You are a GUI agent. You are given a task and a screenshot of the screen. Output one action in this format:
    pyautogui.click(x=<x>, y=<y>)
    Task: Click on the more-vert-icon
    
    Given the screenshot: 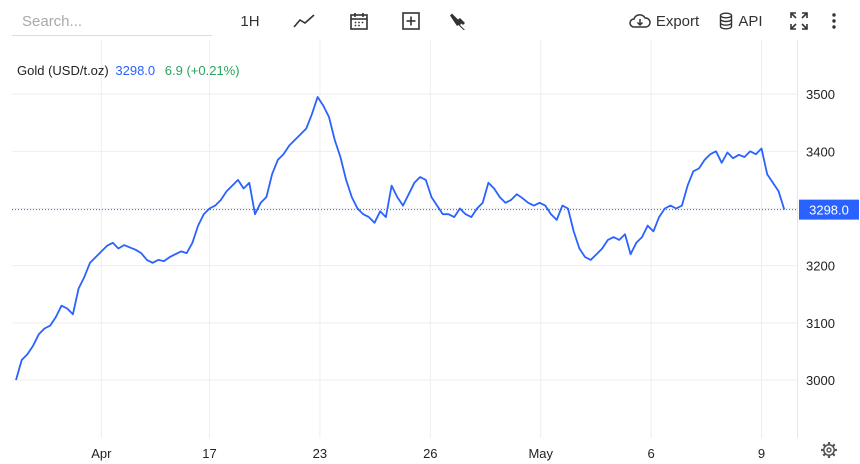 What is the action you would take?
    pyautogui.click(x=834, y=21)
    